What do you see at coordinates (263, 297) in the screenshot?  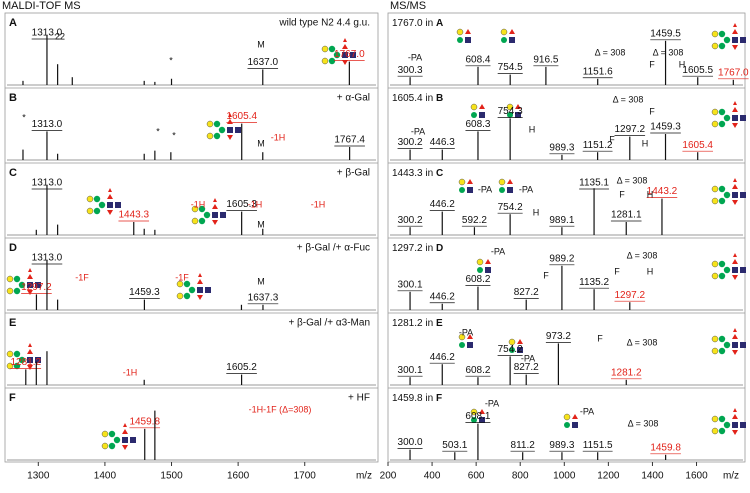 I see `peak-label: 1637.3` at bounding box center [263, 297].